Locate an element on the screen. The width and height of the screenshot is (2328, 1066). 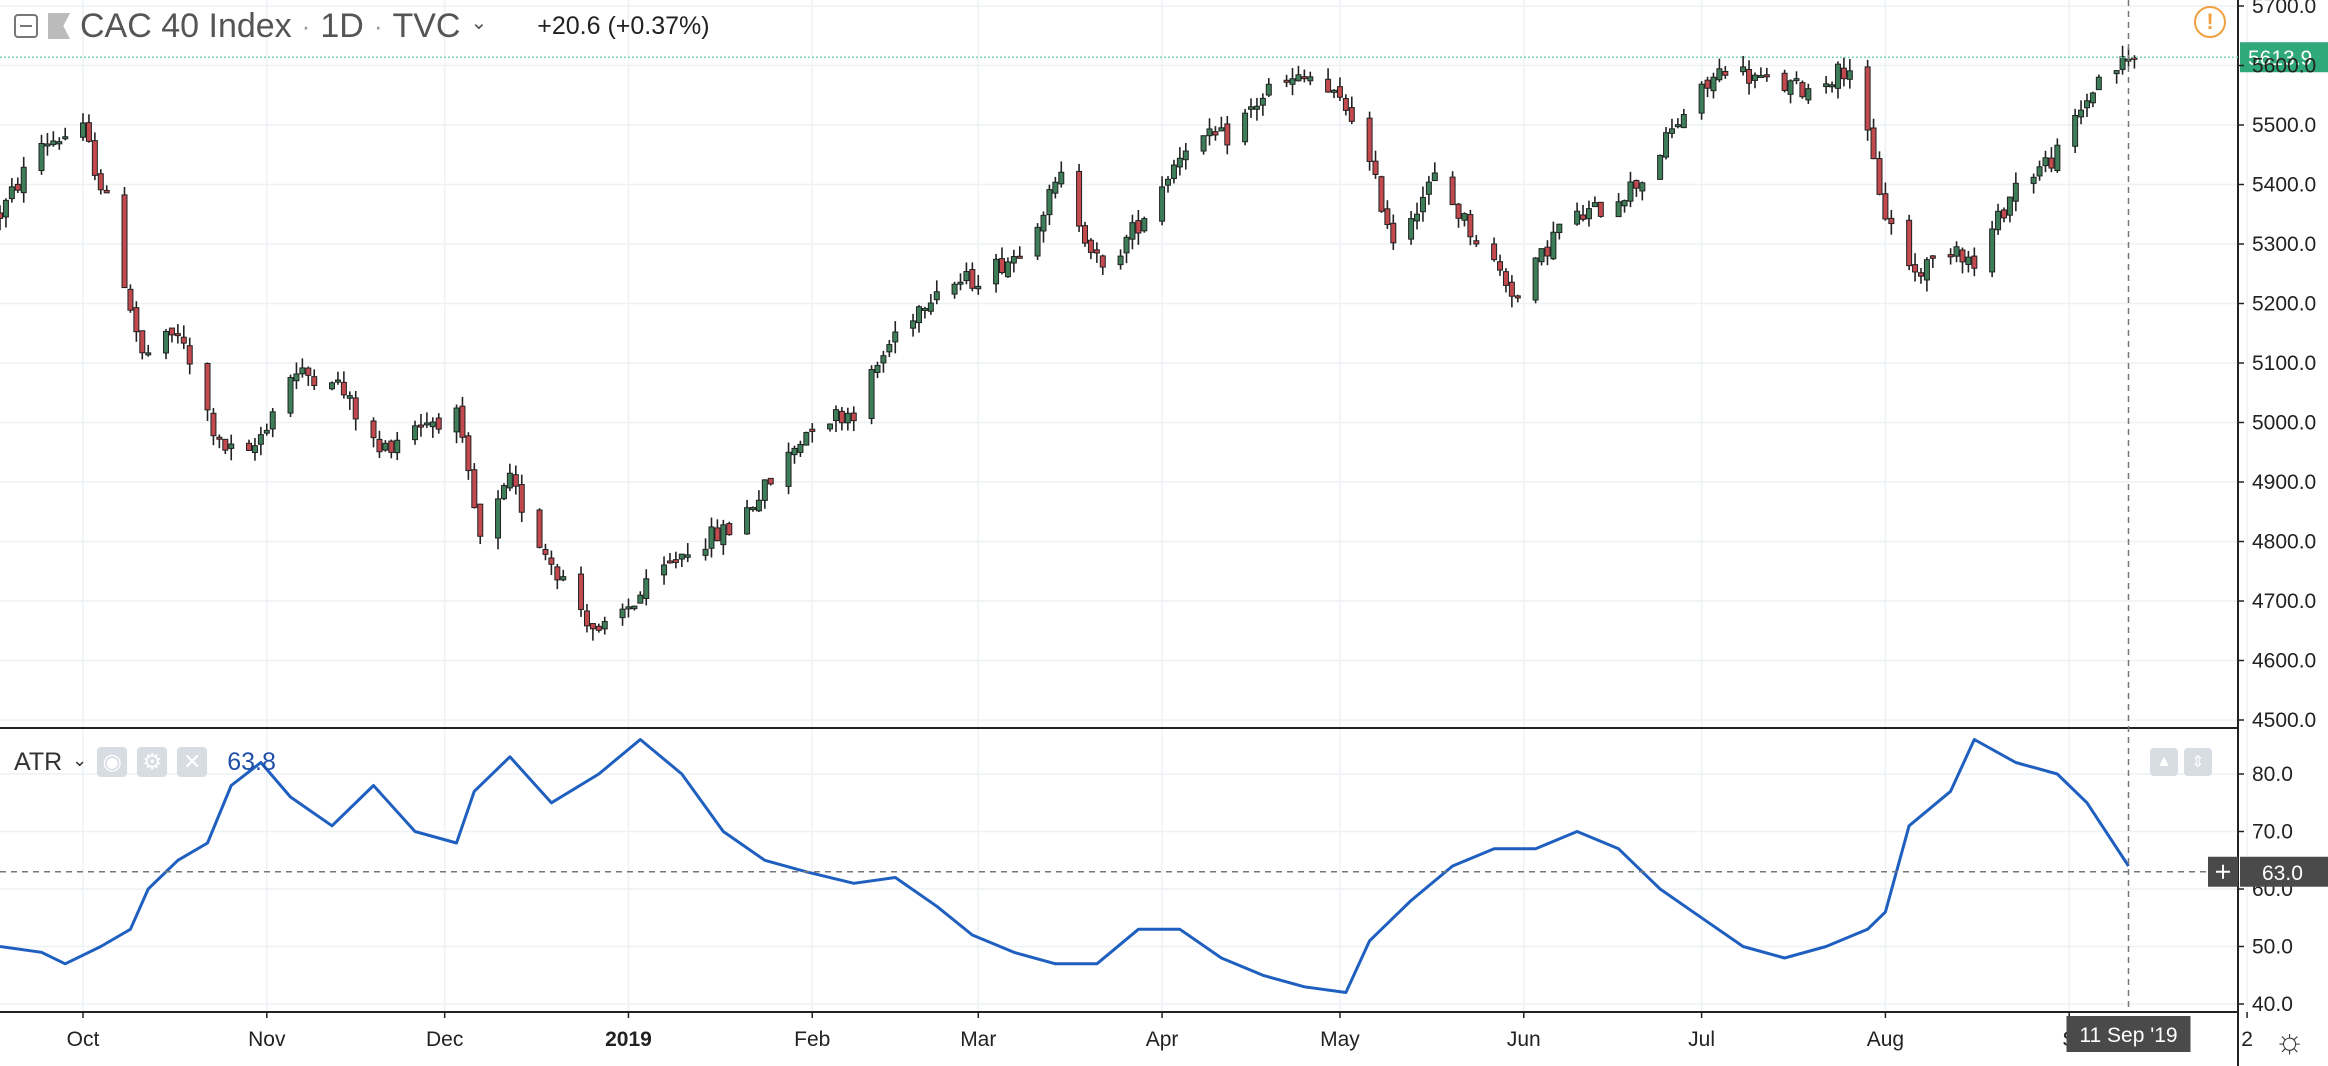
eye-icon: ◉ is located at coordinates (112, 762).